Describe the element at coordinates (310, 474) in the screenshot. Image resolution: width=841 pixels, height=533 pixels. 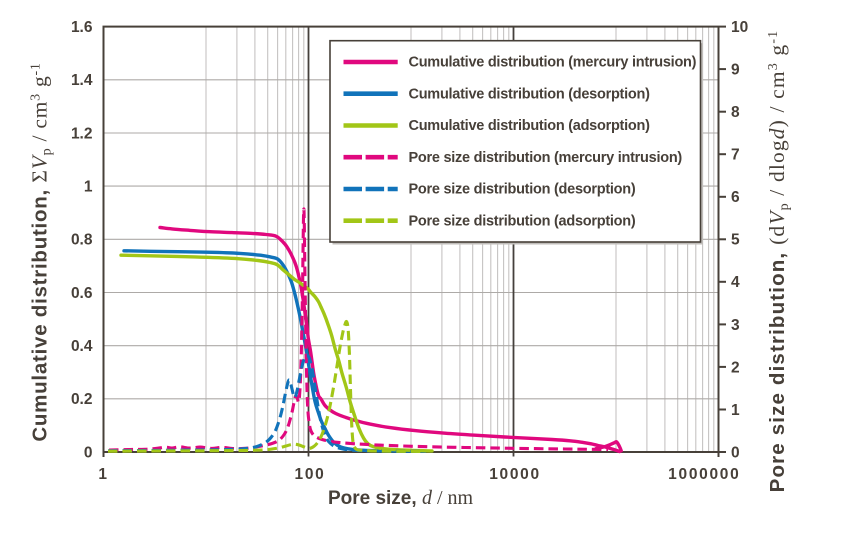
I see `svg-text: 100` at that location.